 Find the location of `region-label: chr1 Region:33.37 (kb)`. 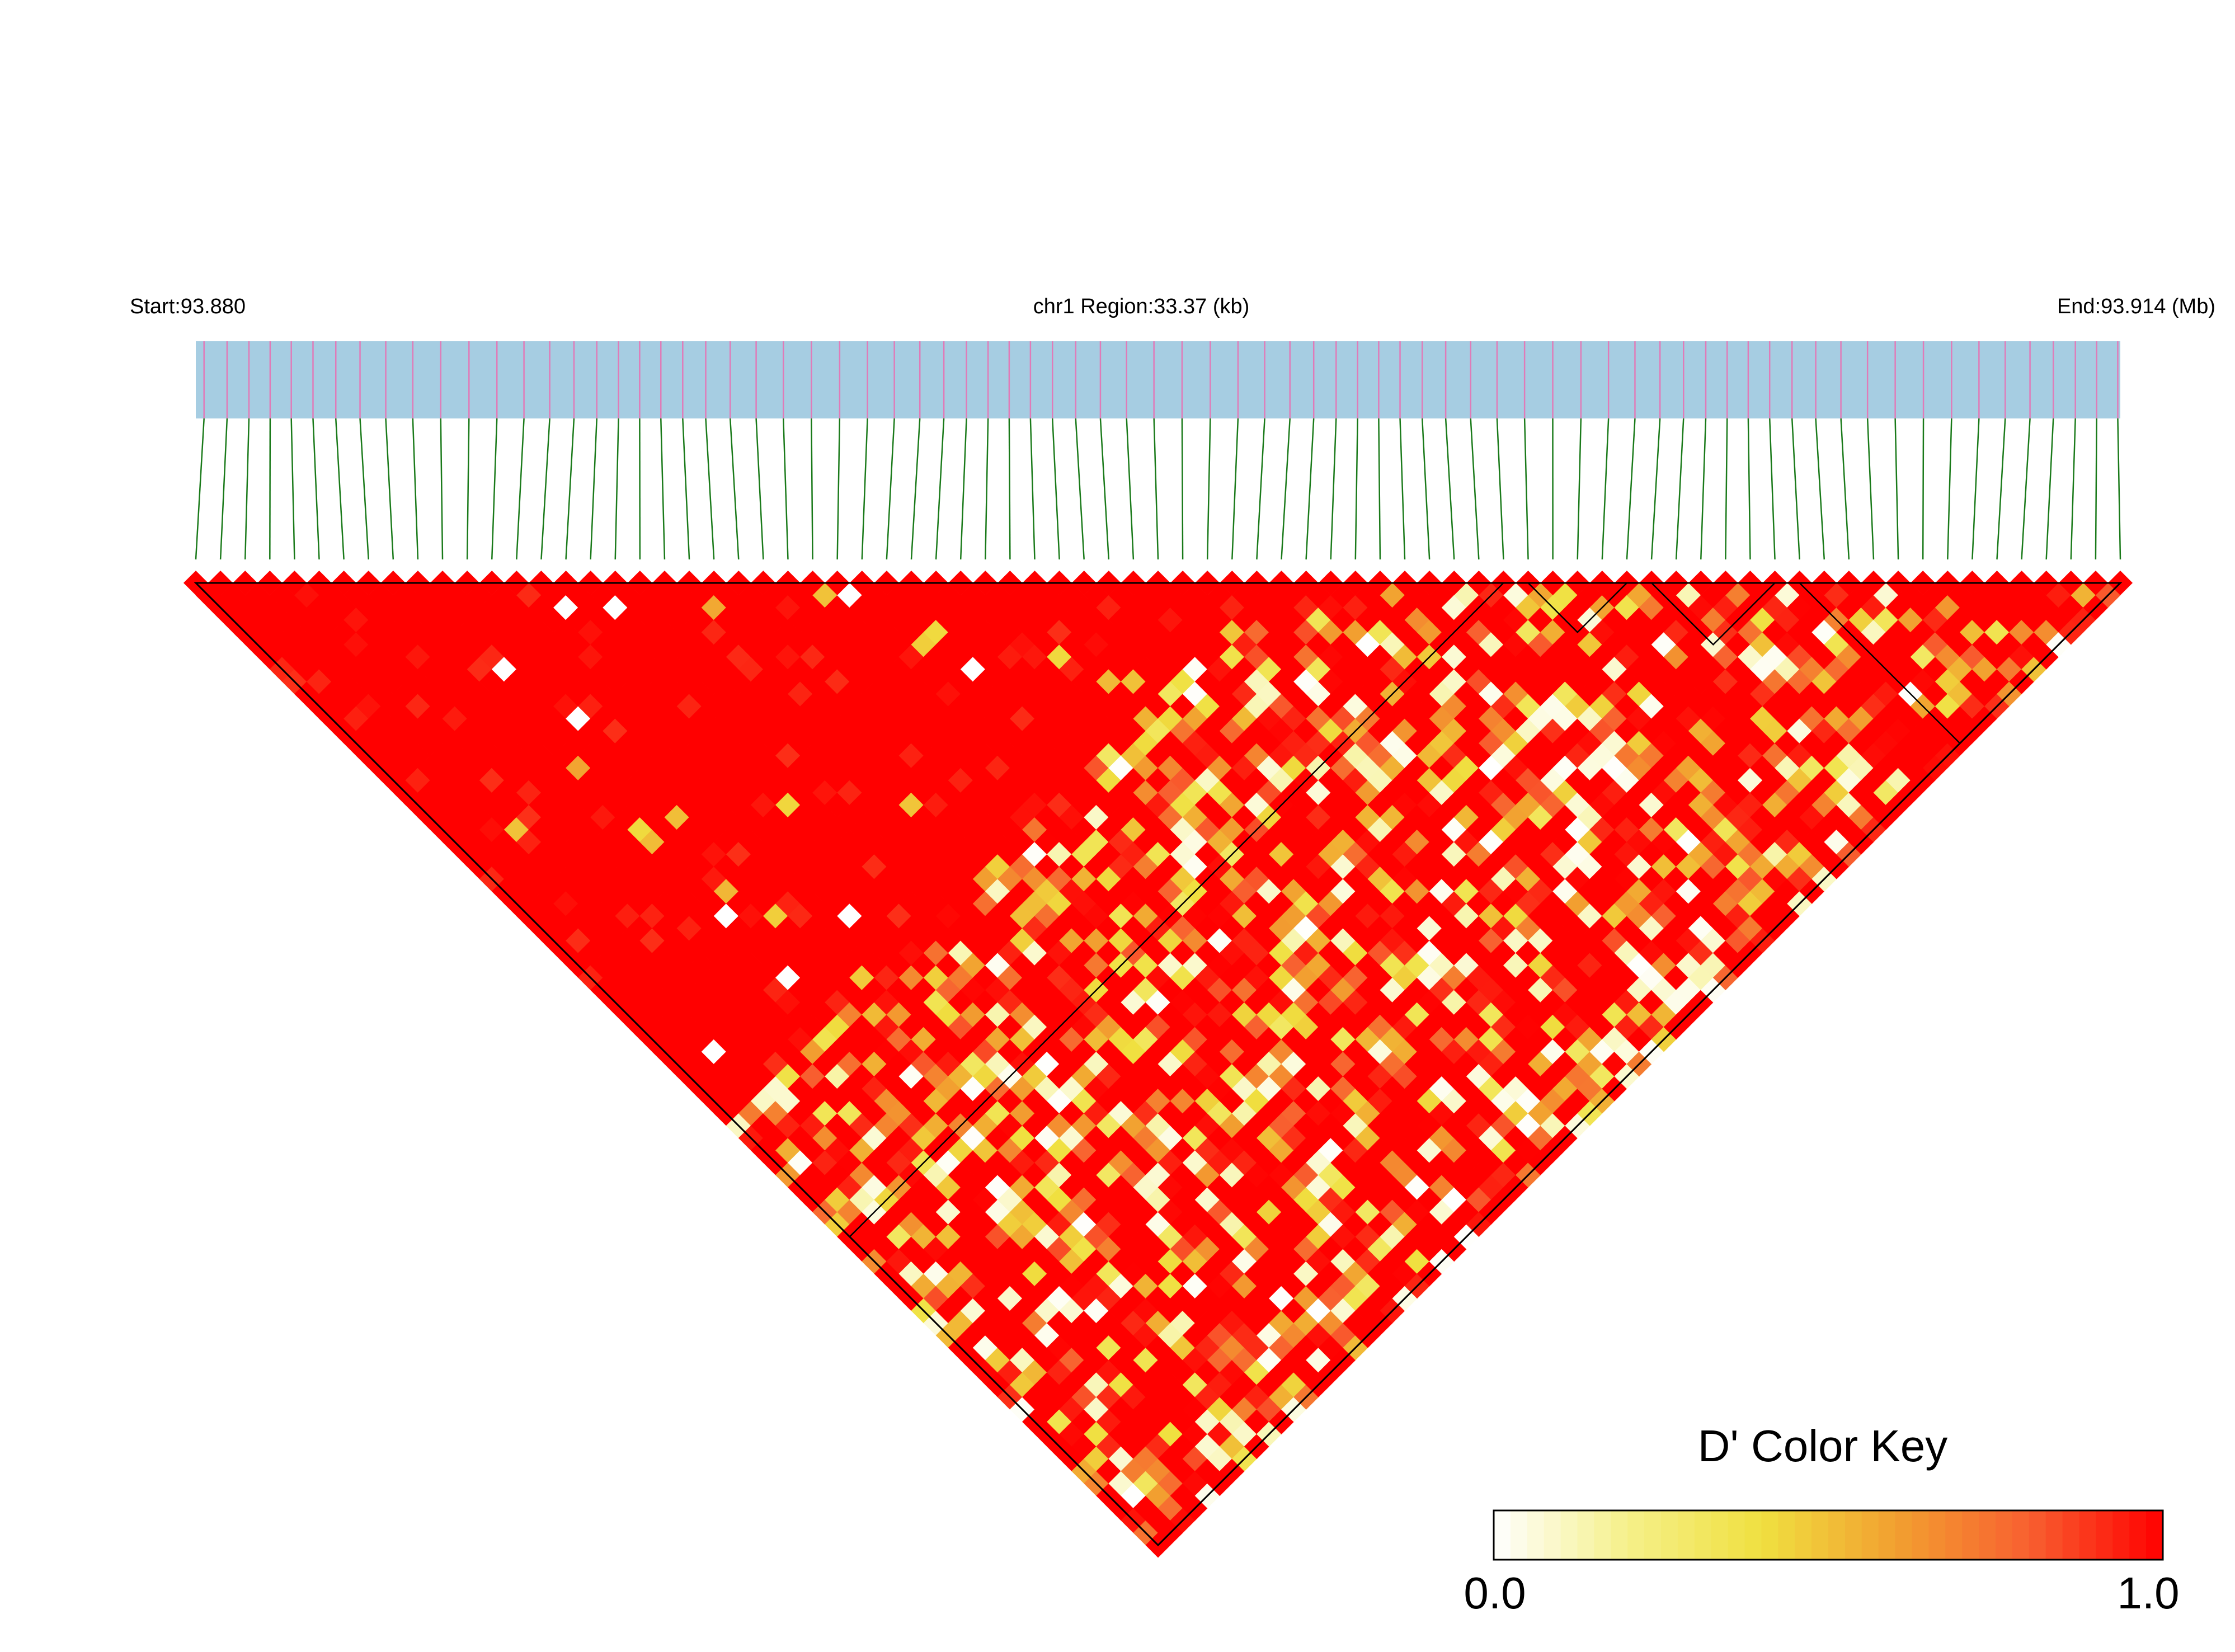

region-label: chr1 Region:33.37 (kb) is located at coordinates (1141, 306).